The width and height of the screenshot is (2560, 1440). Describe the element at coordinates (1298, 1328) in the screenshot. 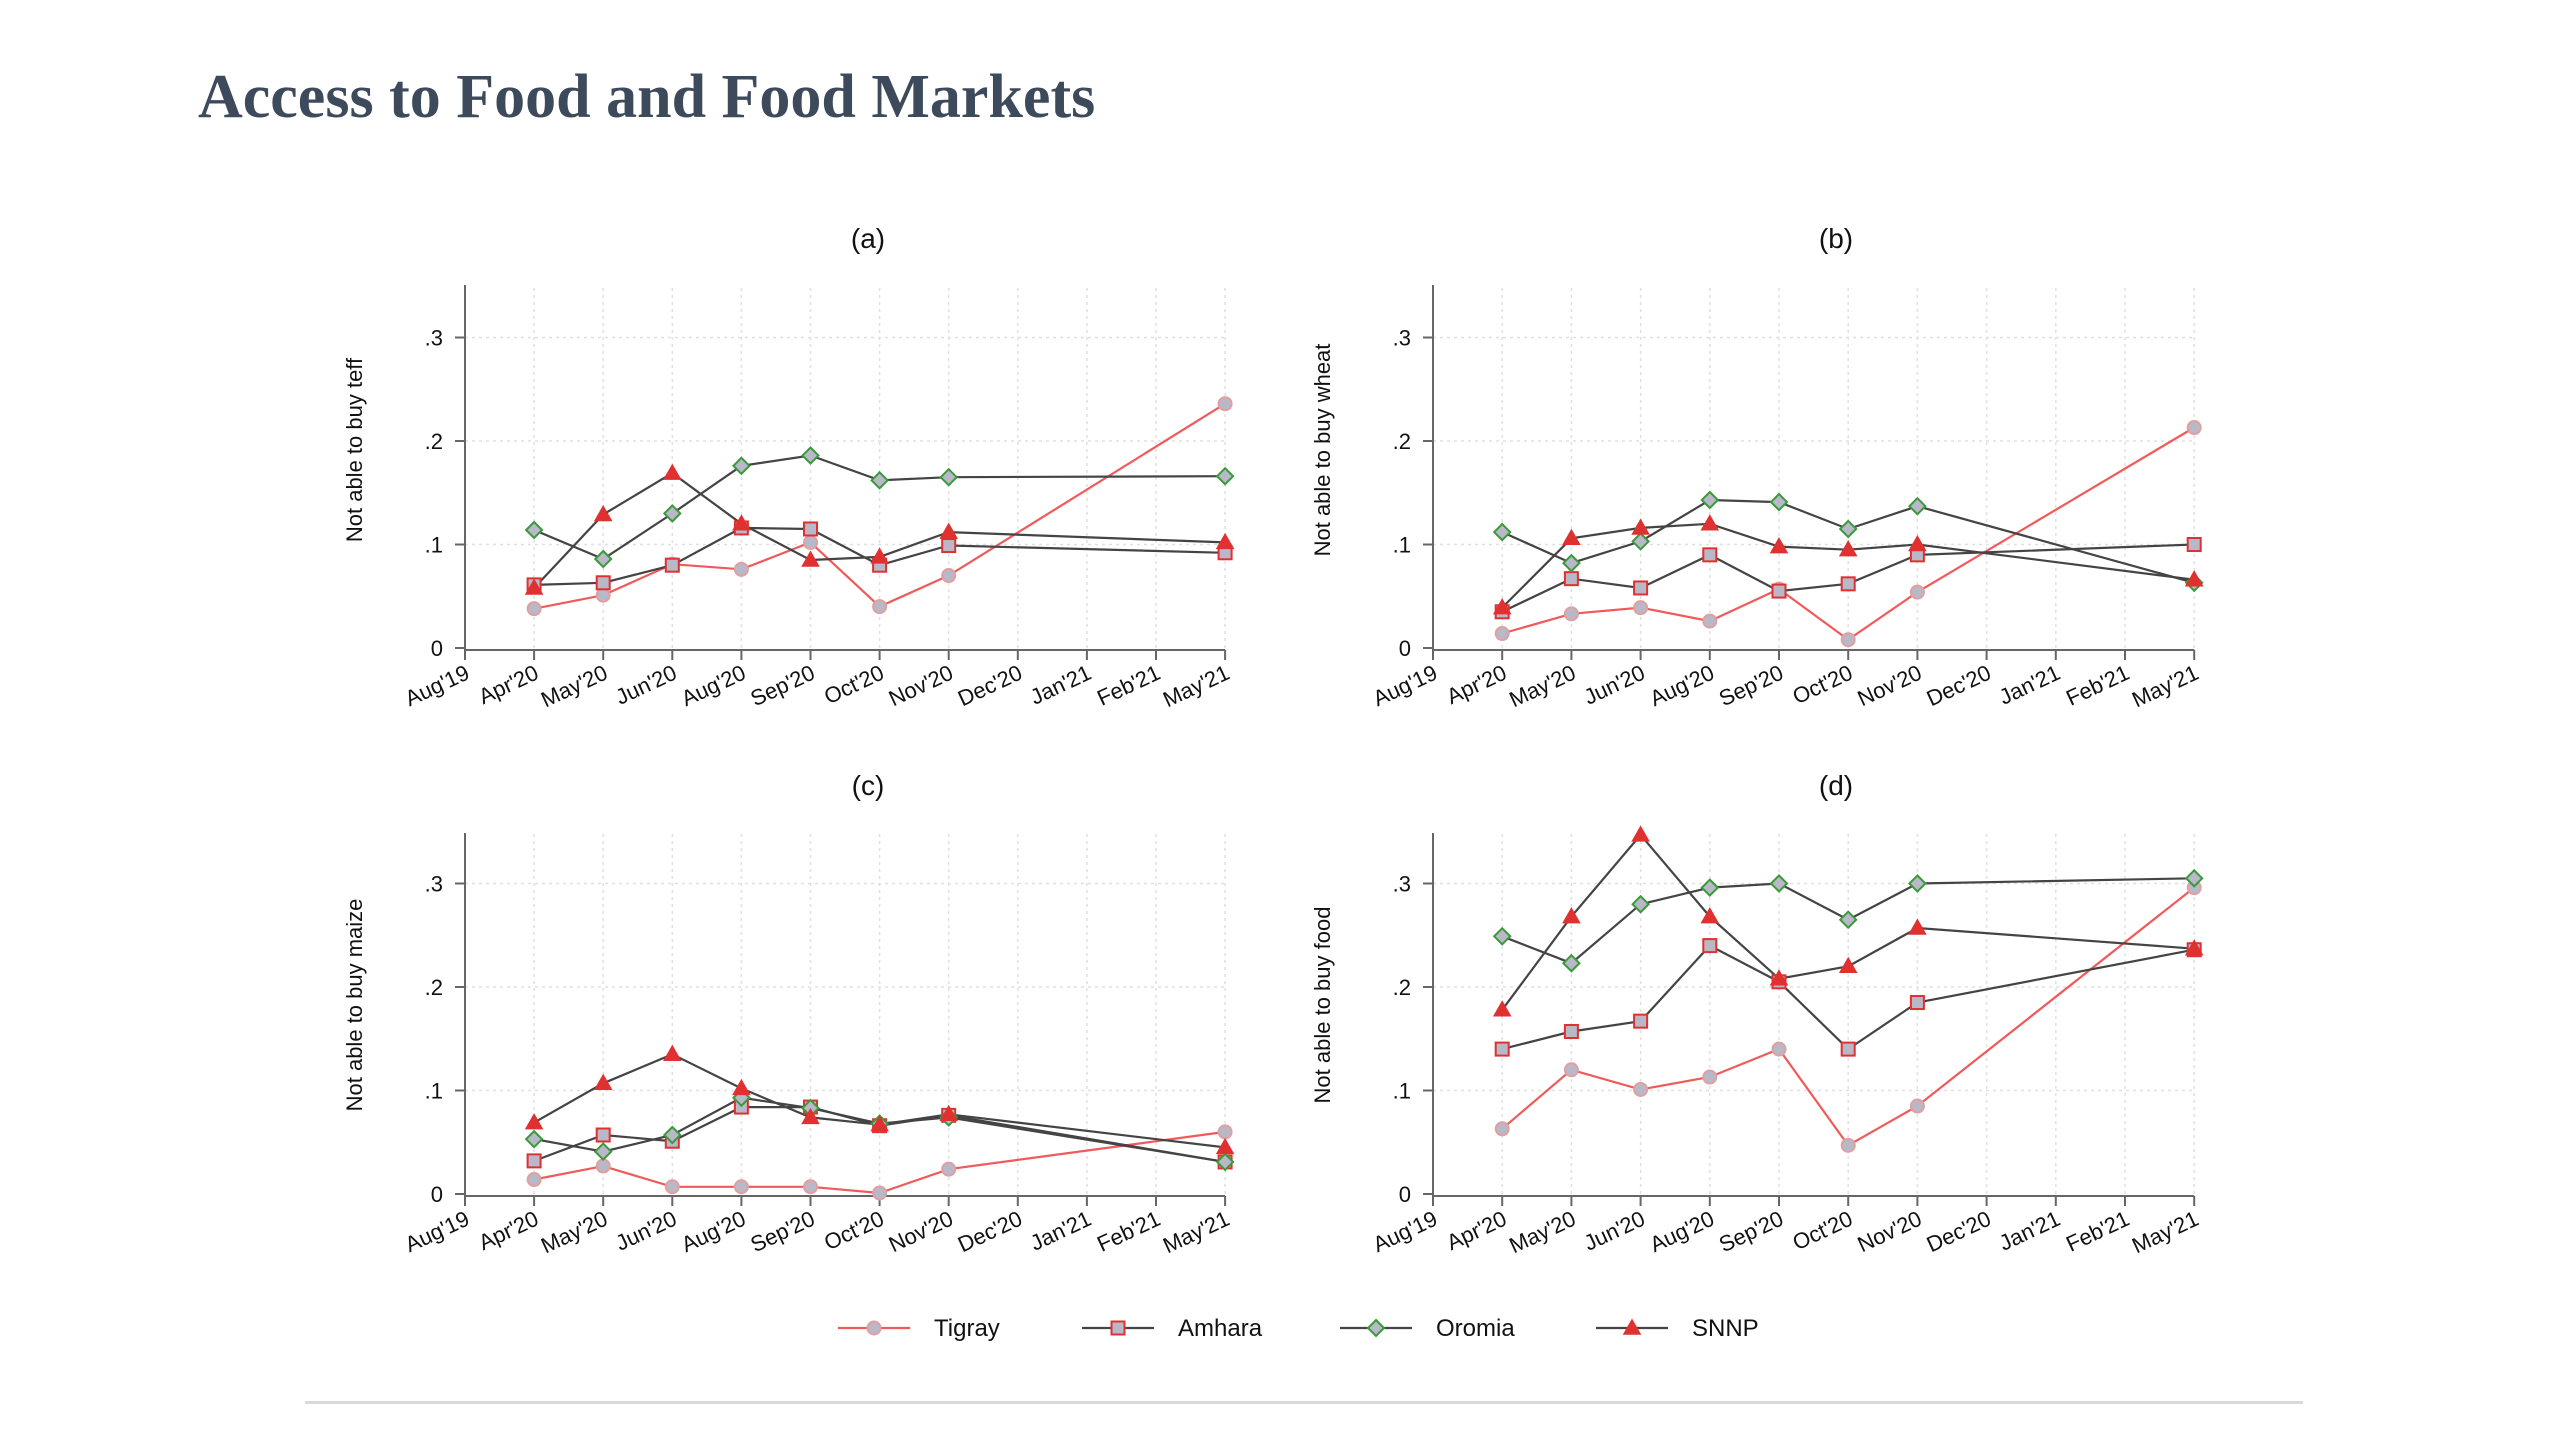

I see `legend: Tigray Amhara Oromia SNNP` at that location.